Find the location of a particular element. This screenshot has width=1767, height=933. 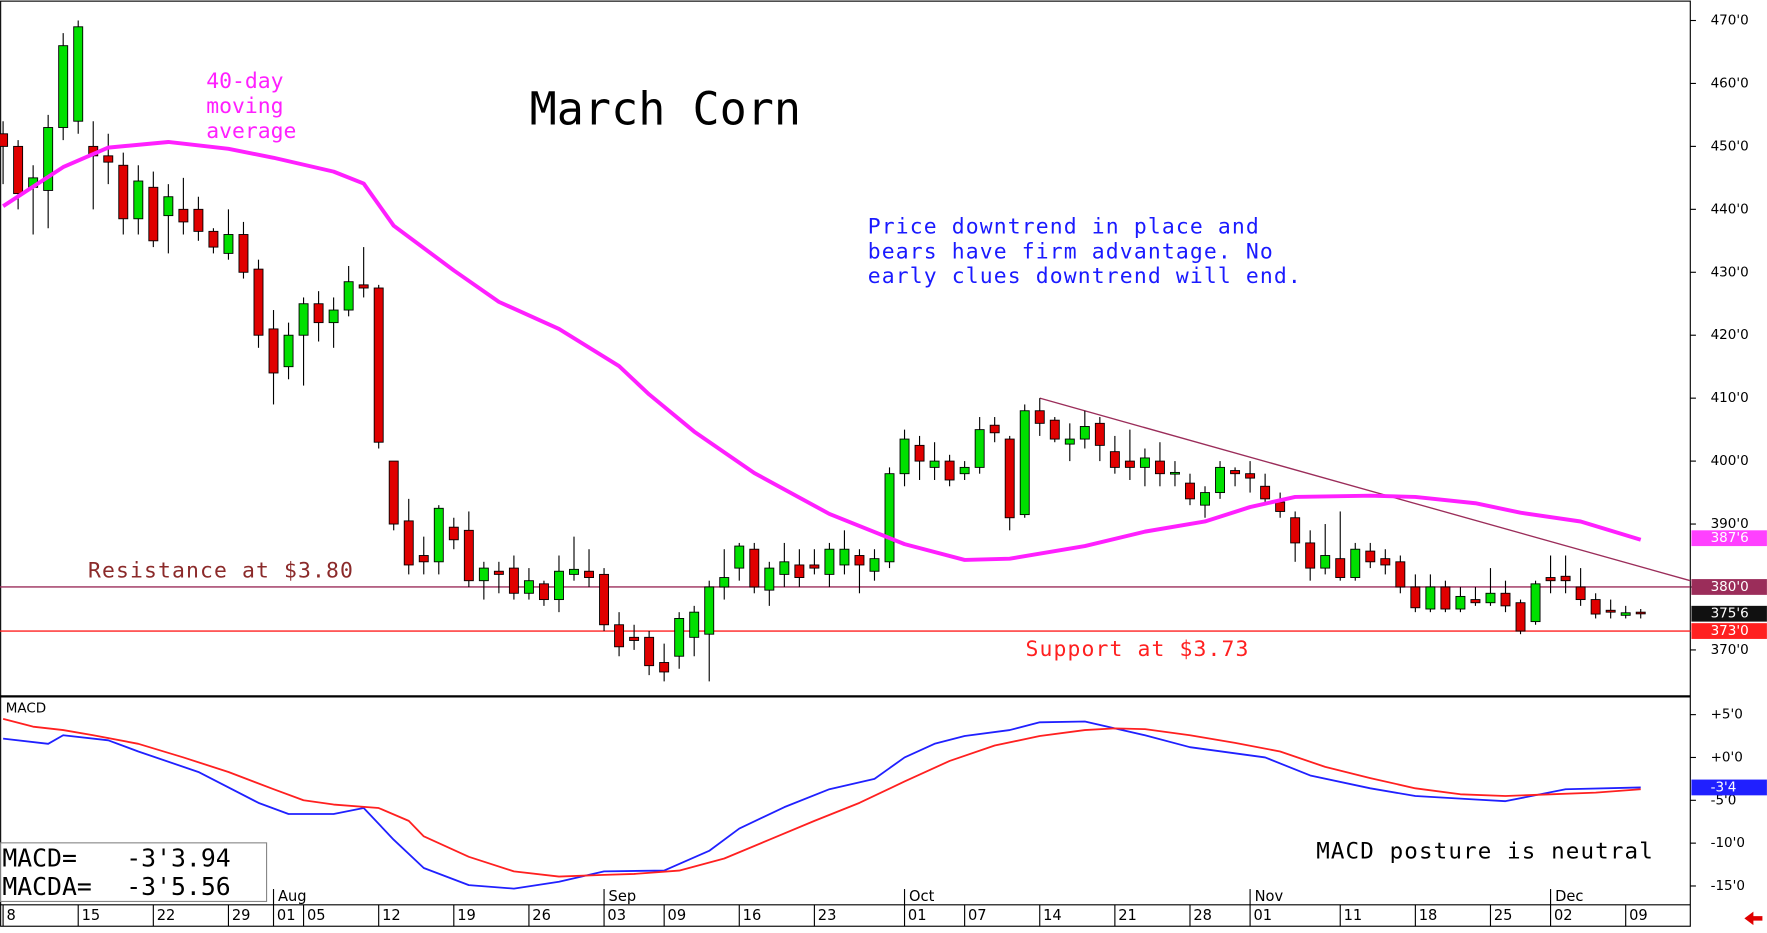

y-tick-label: +0'0 is located at coordinates (1727, 757).